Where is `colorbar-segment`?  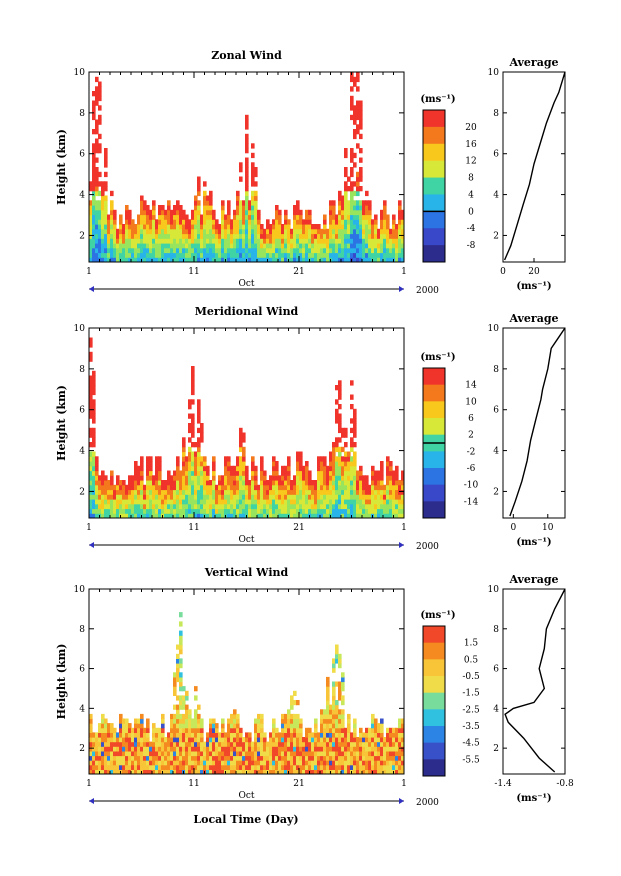 colorbar-segment is located at coordinates (434, 427).